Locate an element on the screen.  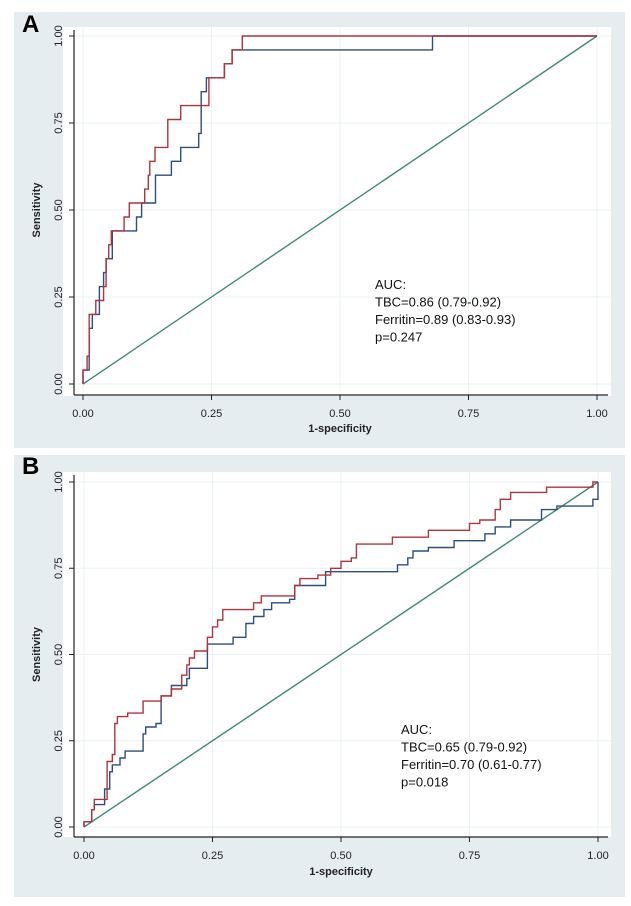
auc-annotation-line: Ferritin=0.70 (0.61-0.77) is located at coordinates (471, 764).